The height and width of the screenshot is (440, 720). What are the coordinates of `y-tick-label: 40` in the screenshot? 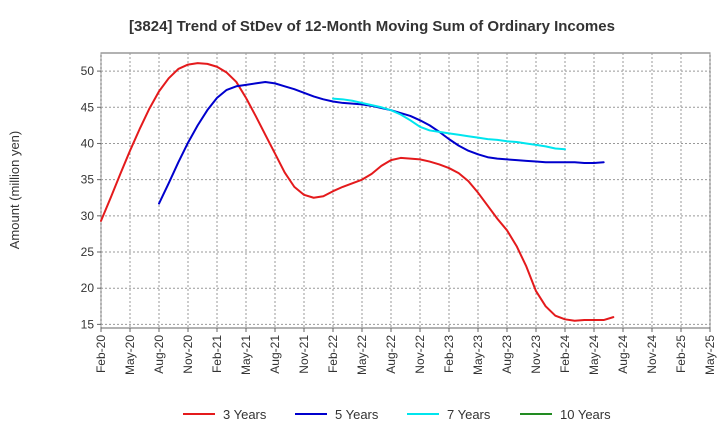 It's located at (88, 143).